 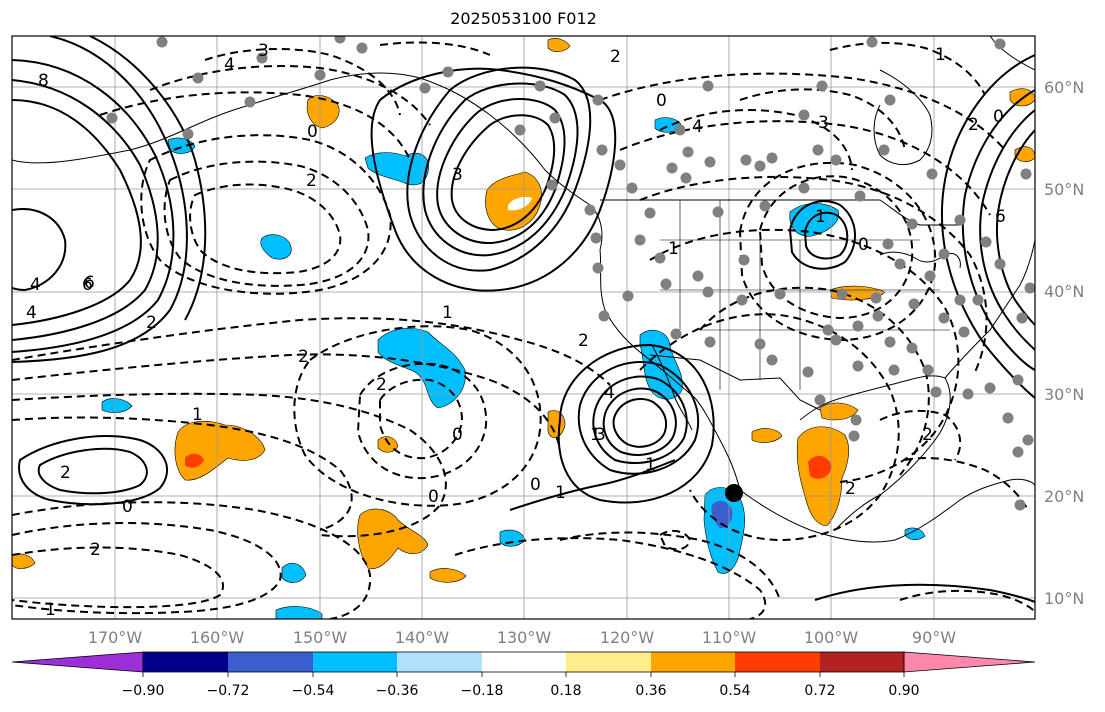 What do you see at coordinates (722, 514) in the screenshot?
I see `shade-darkblue-mexico` at bounding box center [722, 514].